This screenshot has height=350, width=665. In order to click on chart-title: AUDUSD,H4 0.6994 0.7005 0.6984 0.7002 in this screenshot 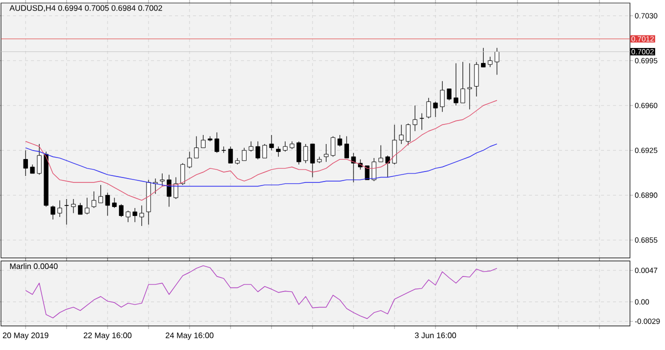, I will do `click(86, 8)`.